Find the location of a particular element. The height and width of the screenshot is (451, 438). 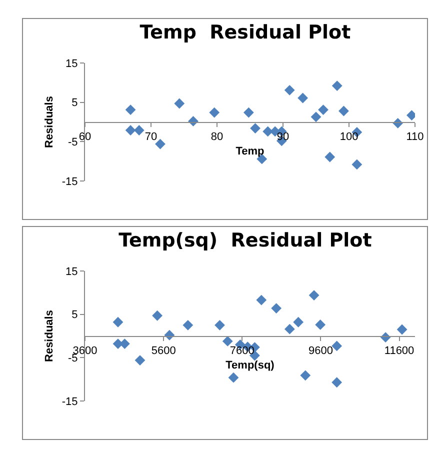

x-tick-label: 11600 is located at coordinates (399, 351).